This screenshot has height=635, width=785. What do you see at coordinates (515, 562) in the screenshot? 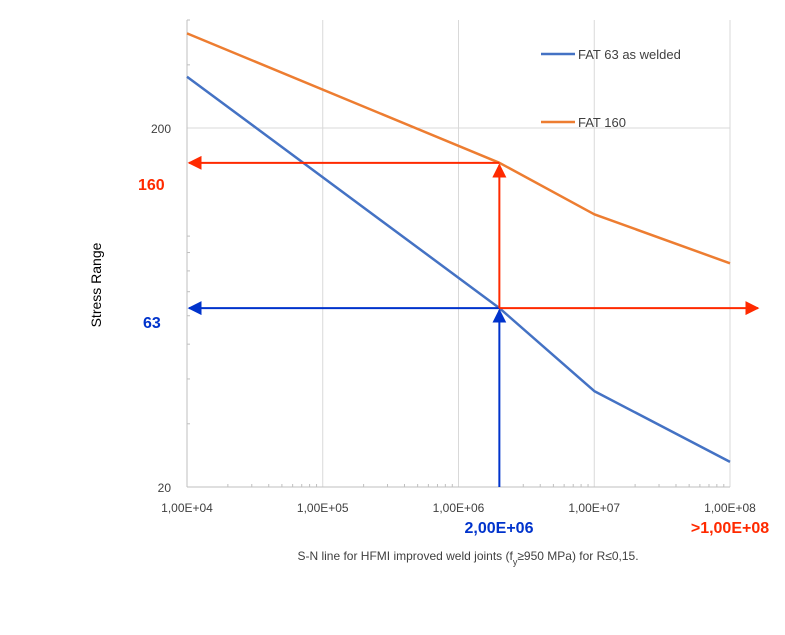
I see `x-axis-title-subscript: y` at bounding box center [515, 562].